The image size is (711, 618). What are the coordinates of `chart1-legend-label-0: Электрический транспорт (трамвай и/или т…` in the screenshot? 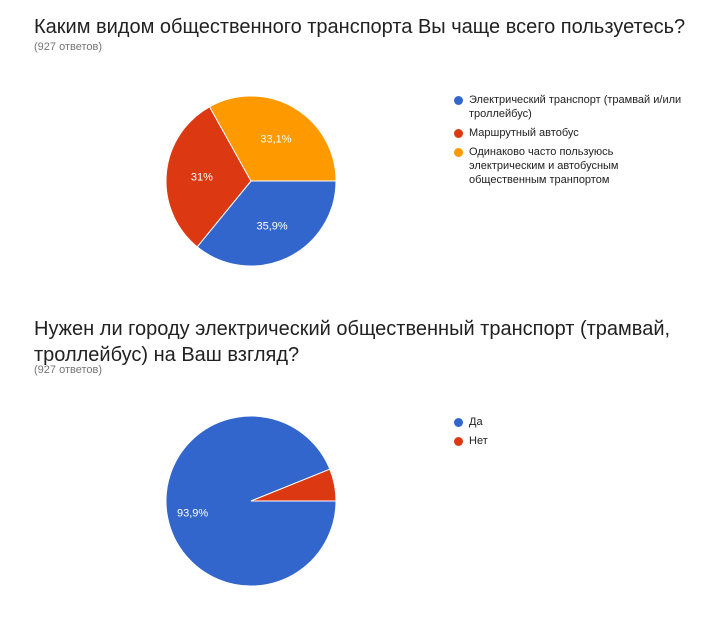 It's located at (575, 107).